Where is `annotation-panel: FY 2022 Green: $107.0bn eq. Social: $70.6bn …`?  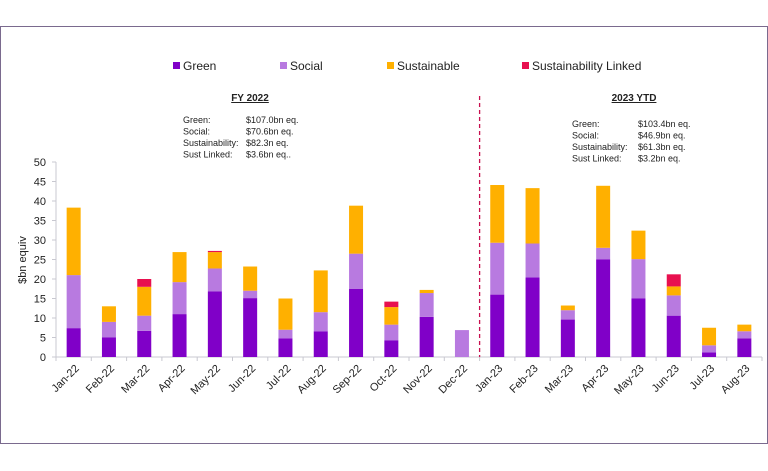
annotation-panel: FY 2022 Green: $107.0bn eq. Social: $70.6bn … is located at coordinates (241, 126).